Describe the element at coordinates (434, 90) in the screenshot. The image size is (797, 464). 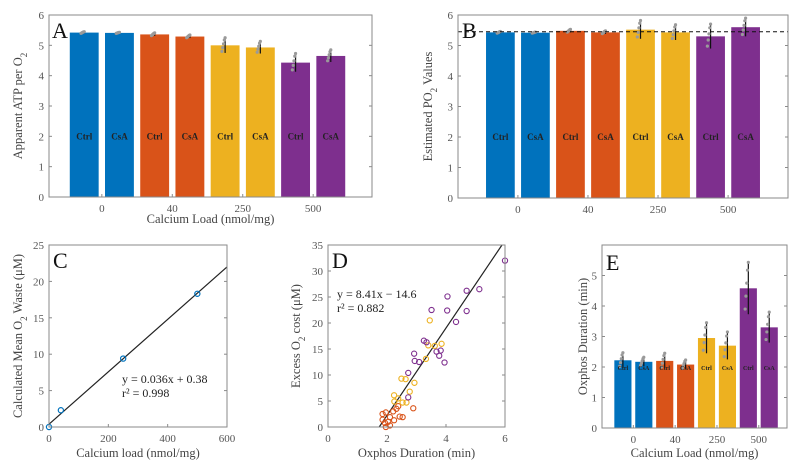
I see `y-axis-label-subscript: 2` at that location.